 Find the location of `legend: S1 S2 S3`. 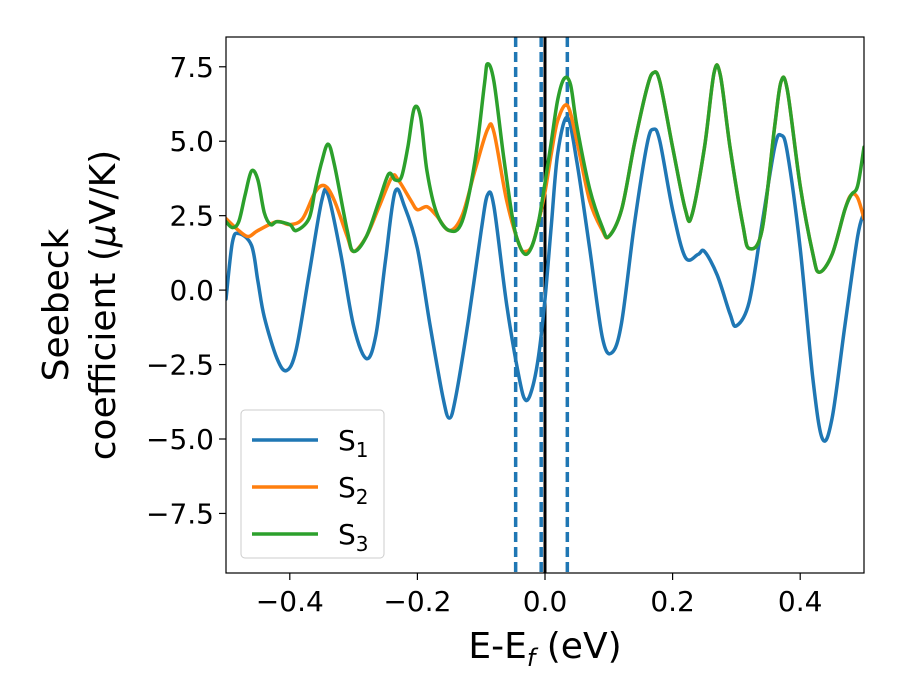

legend: S1 S2 S3 is located at coordinates (312, 484).